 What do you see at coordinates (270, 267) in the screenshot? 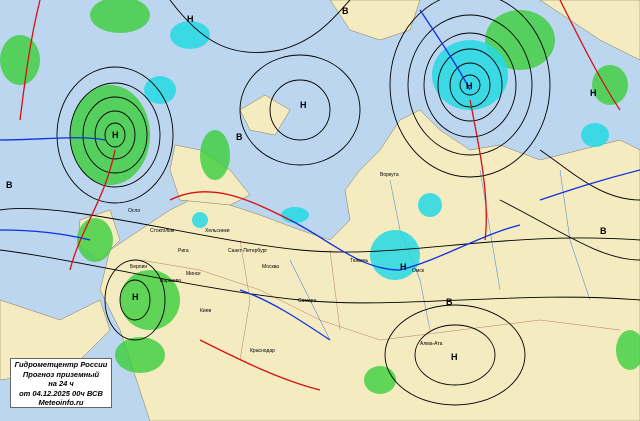
I see `city-label: Москва` at bounding box center [270, 267].